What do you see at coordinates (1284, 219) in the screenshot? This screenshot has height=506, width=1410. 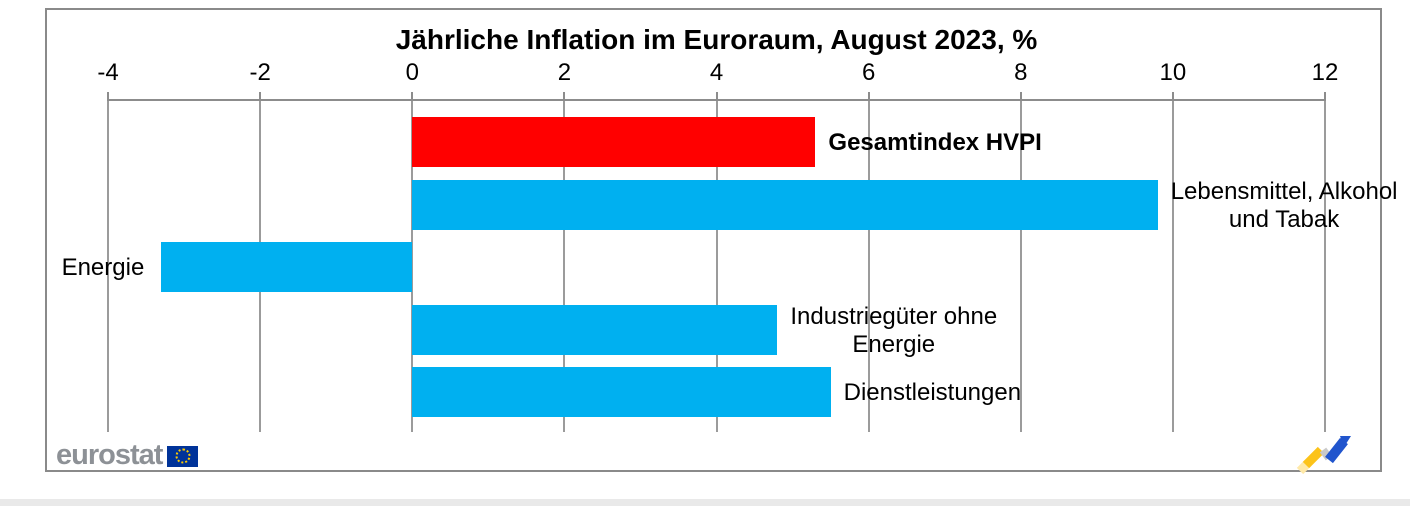 I see `bar-label-line: und Tabak` at bounding box center [1284, 219].